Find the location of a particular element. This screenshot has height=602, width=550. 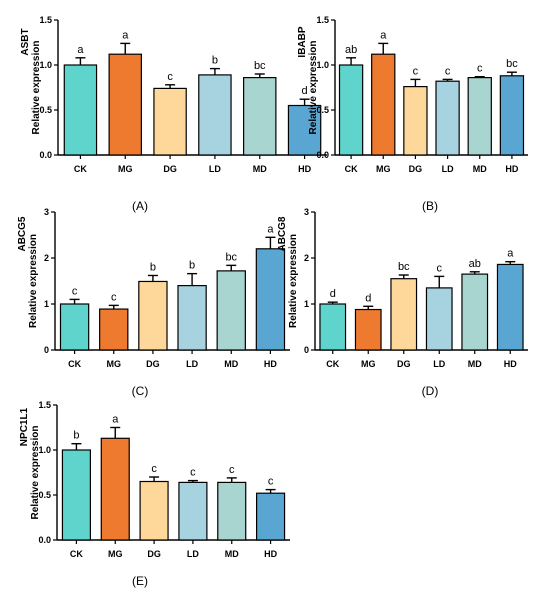

gene-label: ABCG5 is located at coordinates (22, 233).